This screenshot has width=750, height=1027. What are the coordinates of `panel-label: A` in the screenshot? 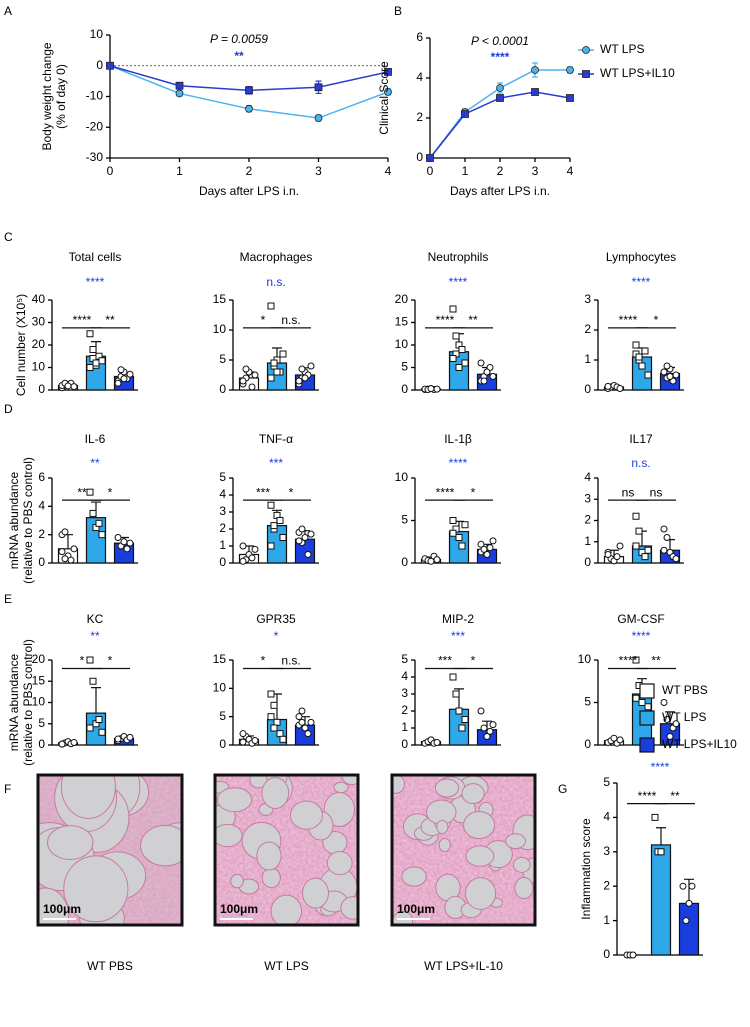 It's located at (8, 11).